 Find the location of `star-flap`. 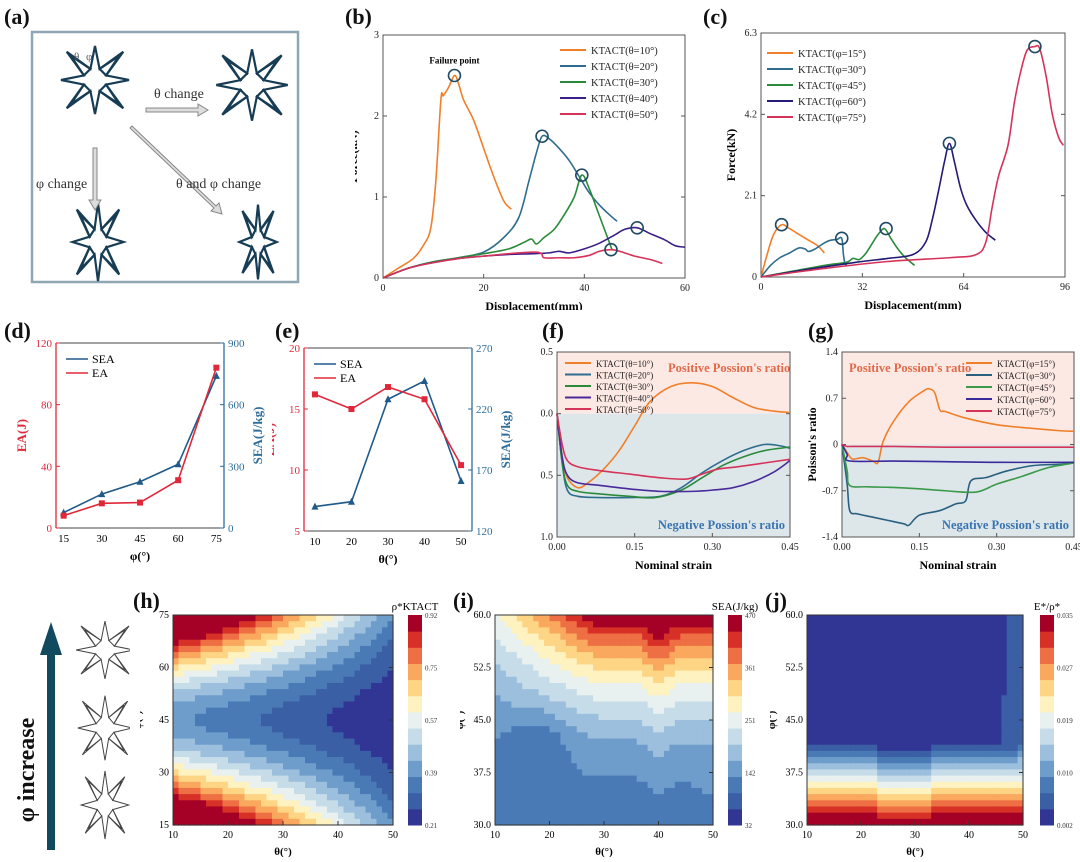

star-flap is located at coordinates (85, 223).